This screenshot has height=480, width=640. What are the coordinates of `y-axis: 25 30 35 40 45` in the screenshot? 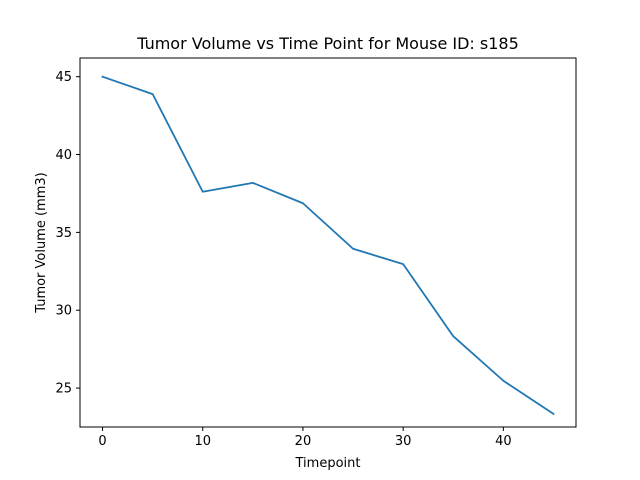 It's located at (67, 233).